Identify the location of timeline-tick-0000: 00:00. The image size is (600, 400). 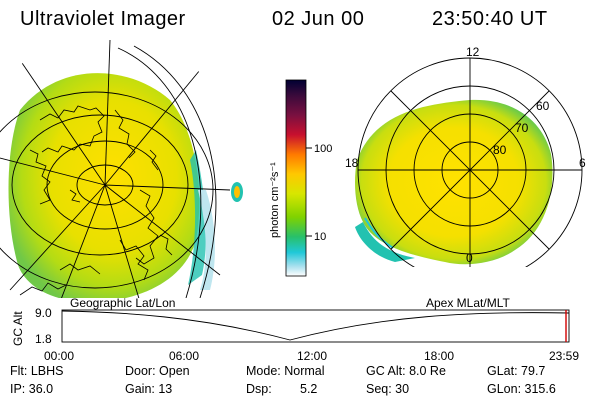
(59, 356).